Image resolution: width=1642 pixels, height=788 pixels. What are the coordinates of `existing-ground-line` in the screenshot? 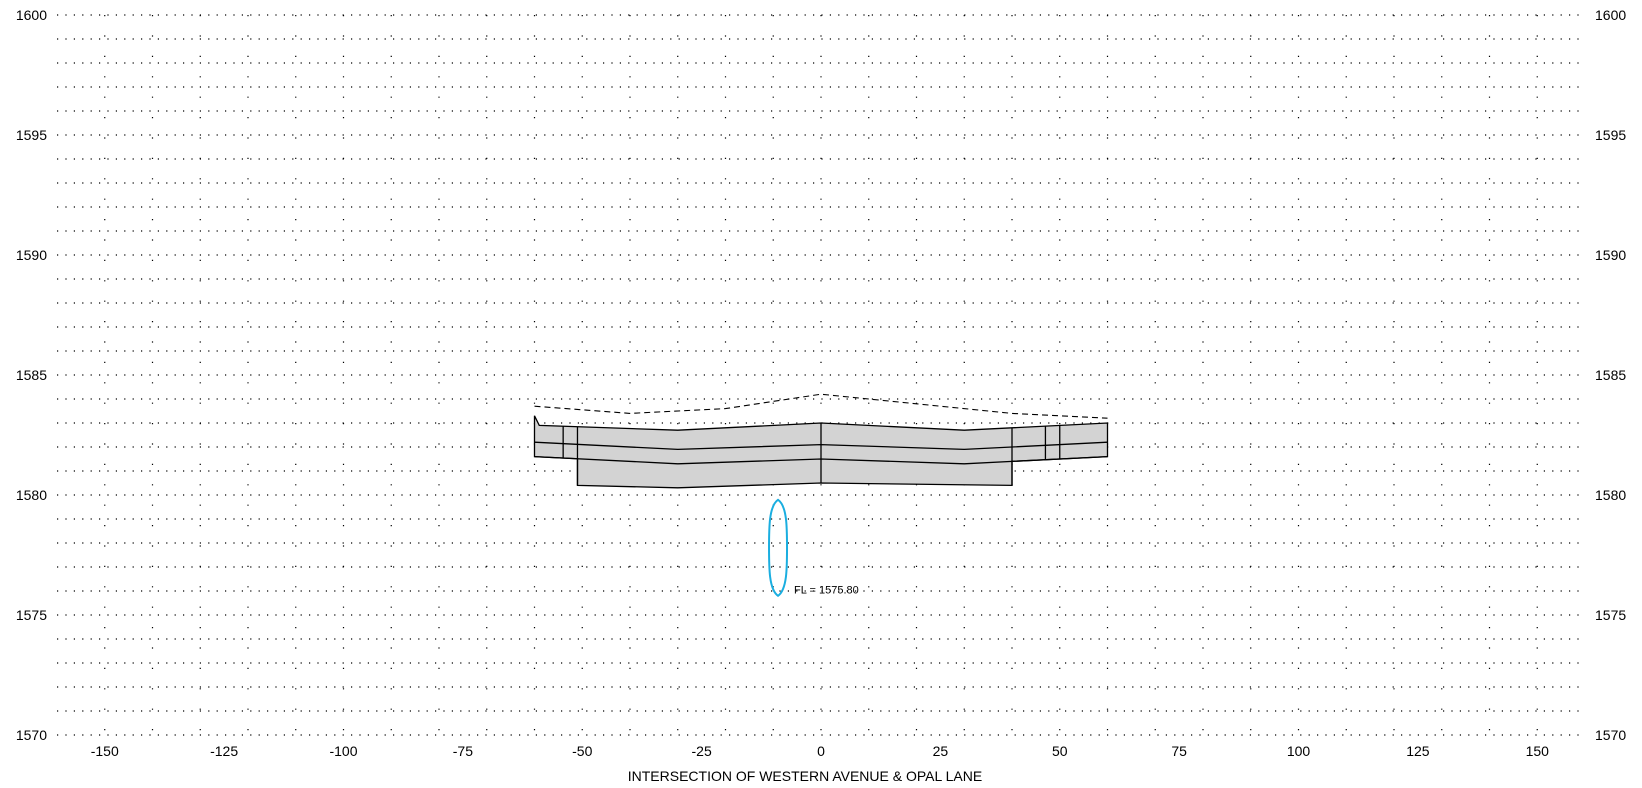 It's located at (821, 406).